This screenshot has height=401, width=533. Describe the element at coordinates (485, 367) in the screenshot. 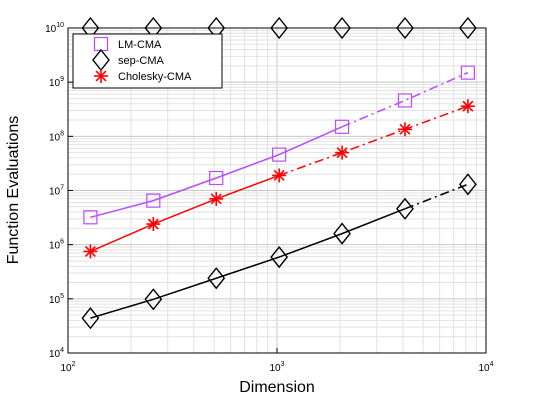

I see `x-tick-label: 10⁴` at that location.